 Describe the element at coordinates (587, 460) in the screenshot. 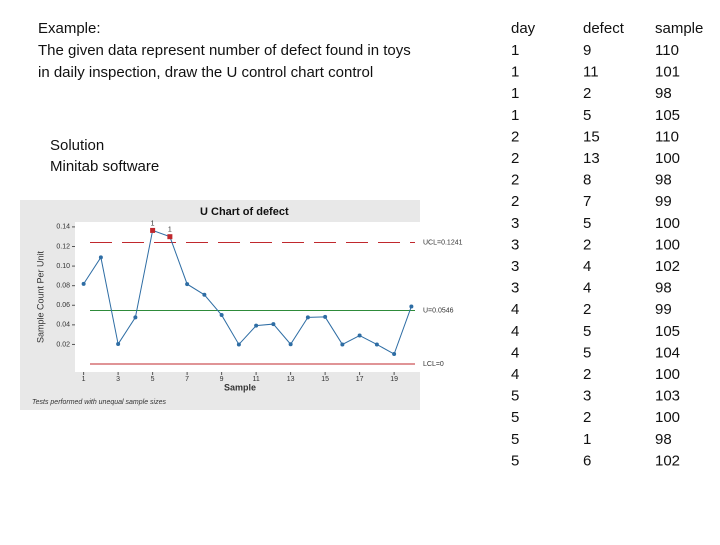

I see `table-cell: 6` at that location.